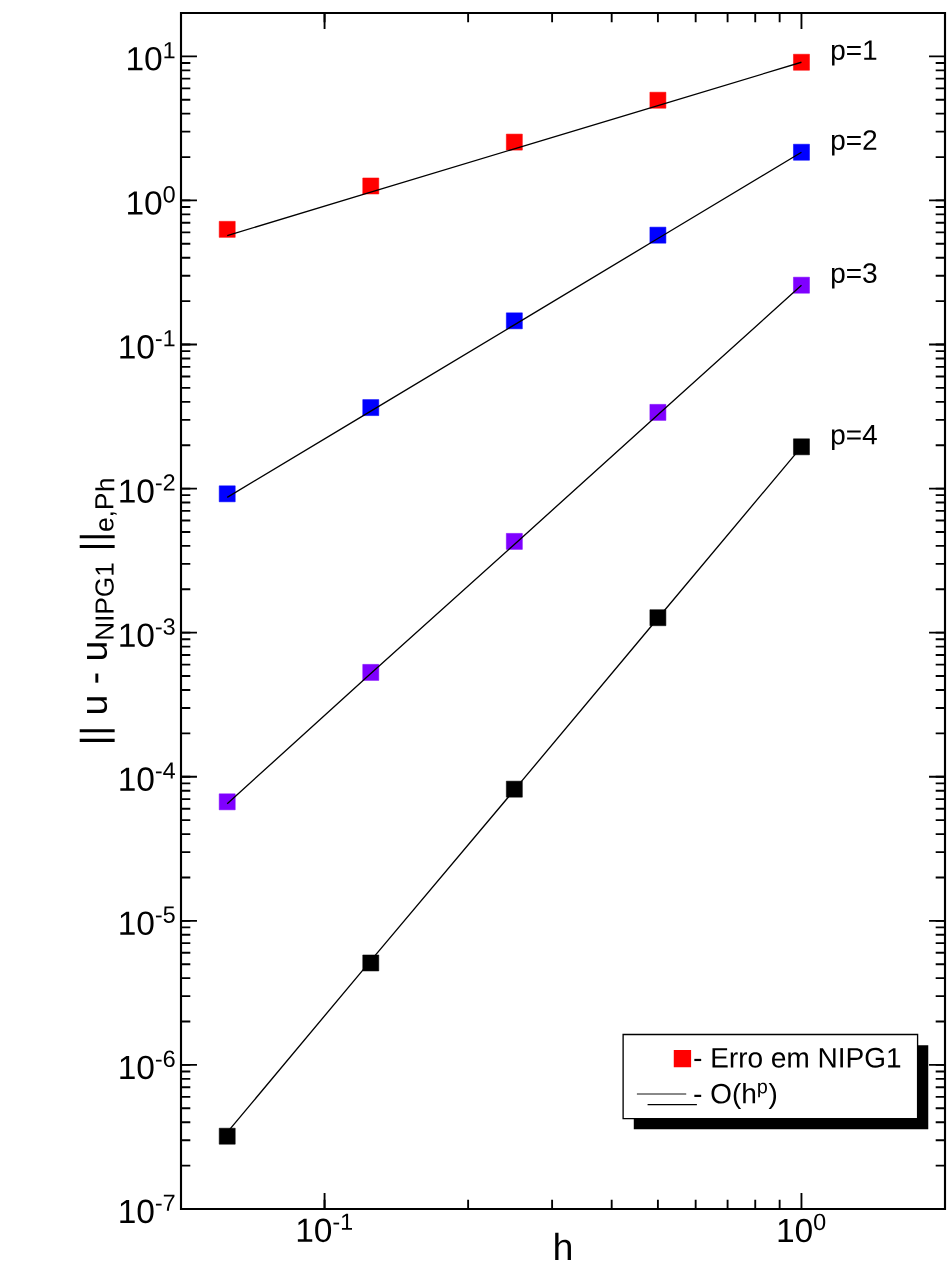  What do you see at coordinates (854, 143) in the screenshot?
I see `annotation: p=2` at bounding box center [854, 143].